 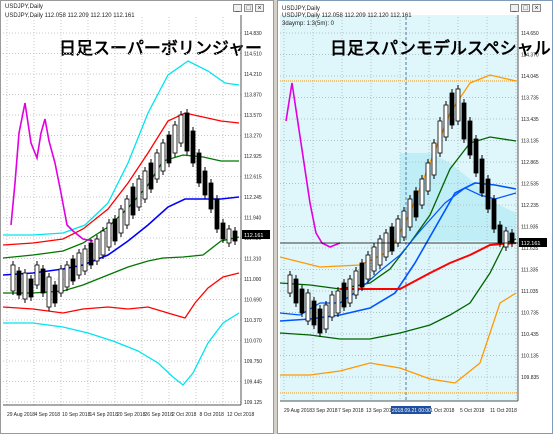 I want to click on date-tick-label: 2018.09.21 00:00, so click(x=411, y=411).